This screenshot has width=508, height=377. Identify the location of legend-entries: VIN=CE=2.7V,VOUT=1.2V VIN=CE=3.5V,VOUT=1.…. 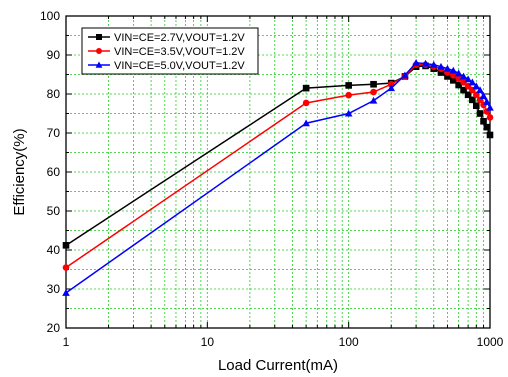
(166, 52).